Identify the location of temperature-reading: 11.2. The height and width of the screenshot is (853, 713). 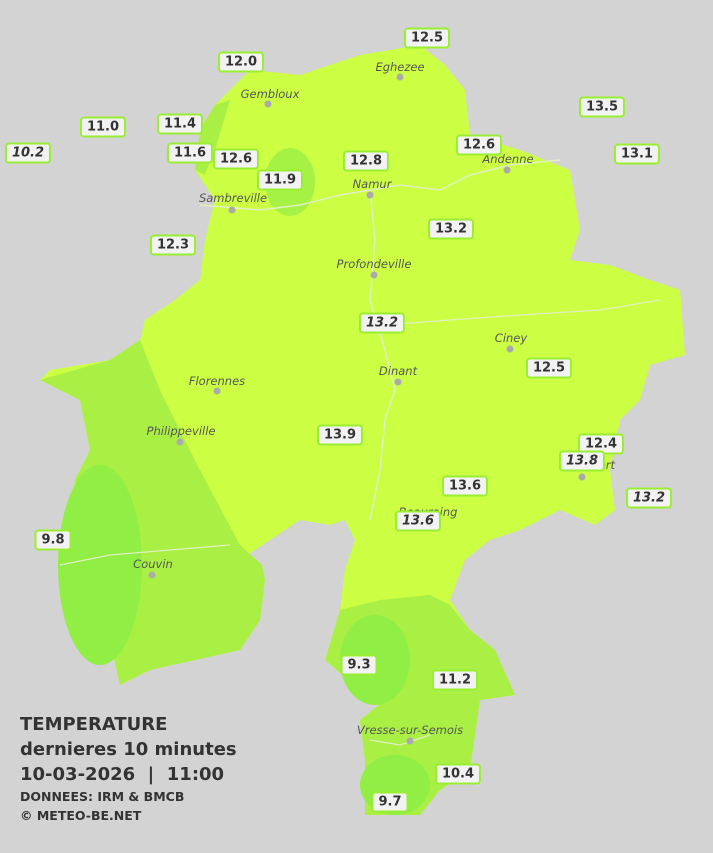
(455, 680).